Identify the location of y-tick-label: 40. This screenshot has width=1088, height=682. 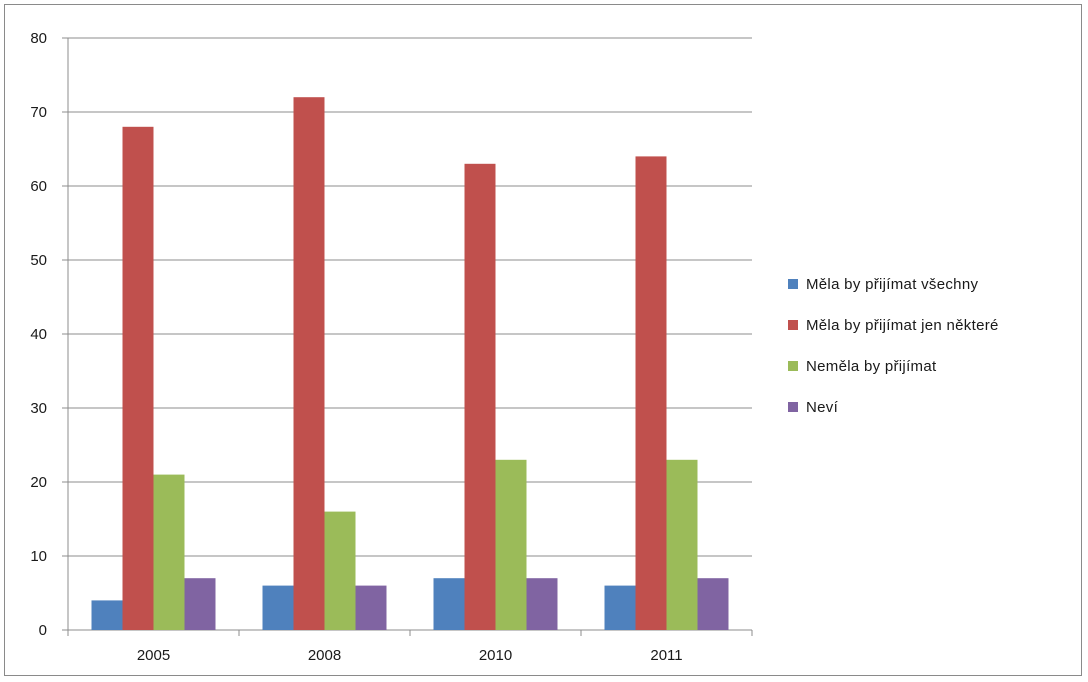
(38, 334).